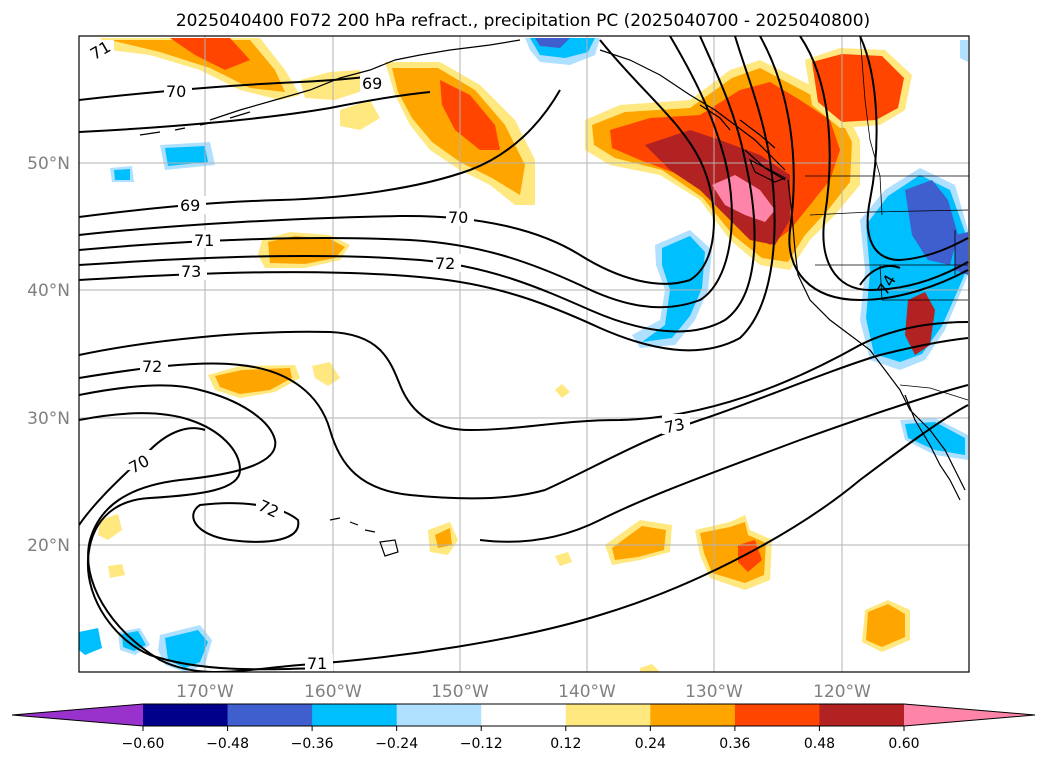 This screenshot has height=765, width=1047. Describe the element at coordinates (195, 123) in the screenshot. I see `coastline-aleutians` at that location.